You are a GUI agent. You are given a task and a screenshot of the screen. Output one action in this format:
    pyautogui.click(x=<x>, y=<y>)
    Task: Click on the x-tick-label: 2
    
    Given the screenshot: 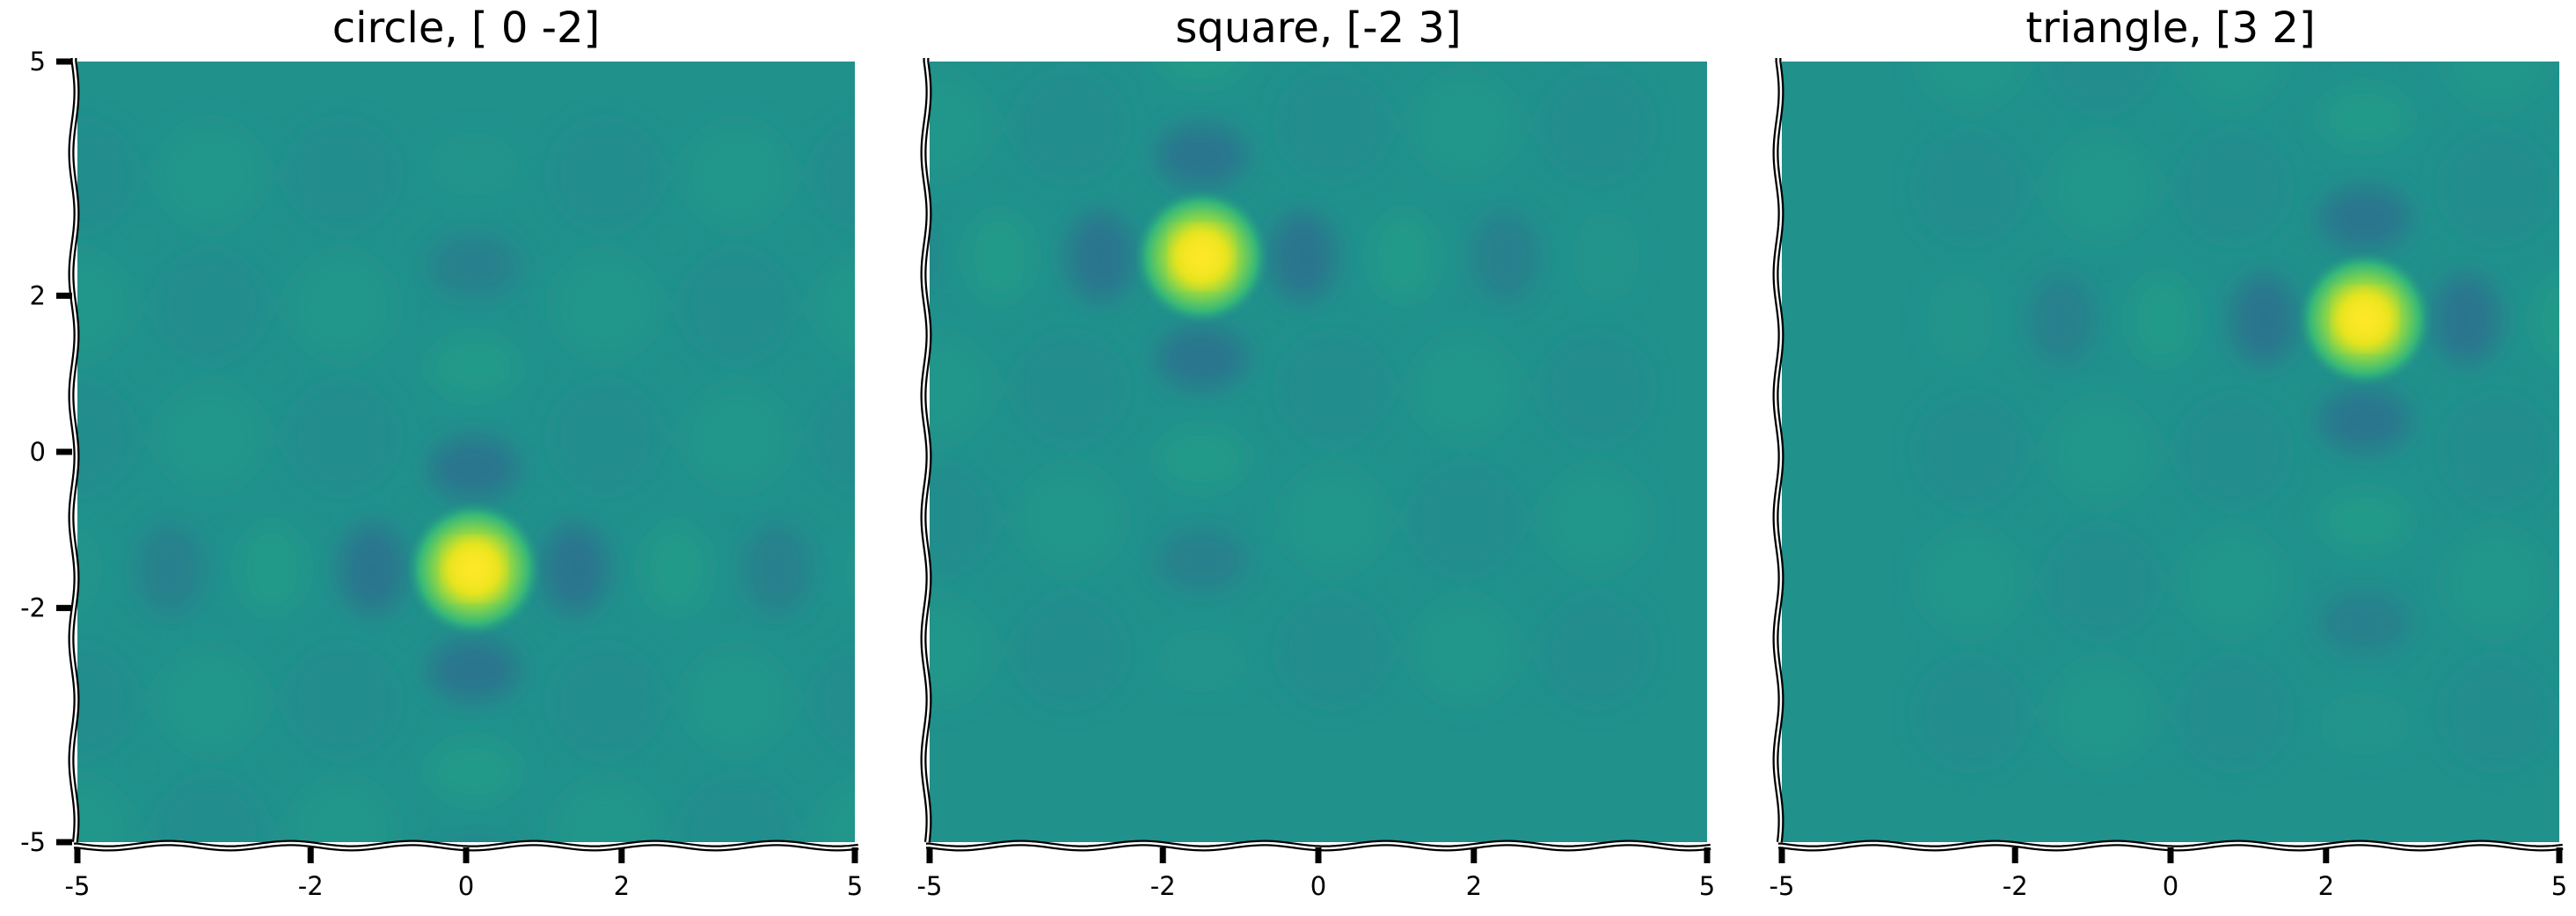 What is the action you would take?
    pyautogui.click(x=1474, y=886)
    